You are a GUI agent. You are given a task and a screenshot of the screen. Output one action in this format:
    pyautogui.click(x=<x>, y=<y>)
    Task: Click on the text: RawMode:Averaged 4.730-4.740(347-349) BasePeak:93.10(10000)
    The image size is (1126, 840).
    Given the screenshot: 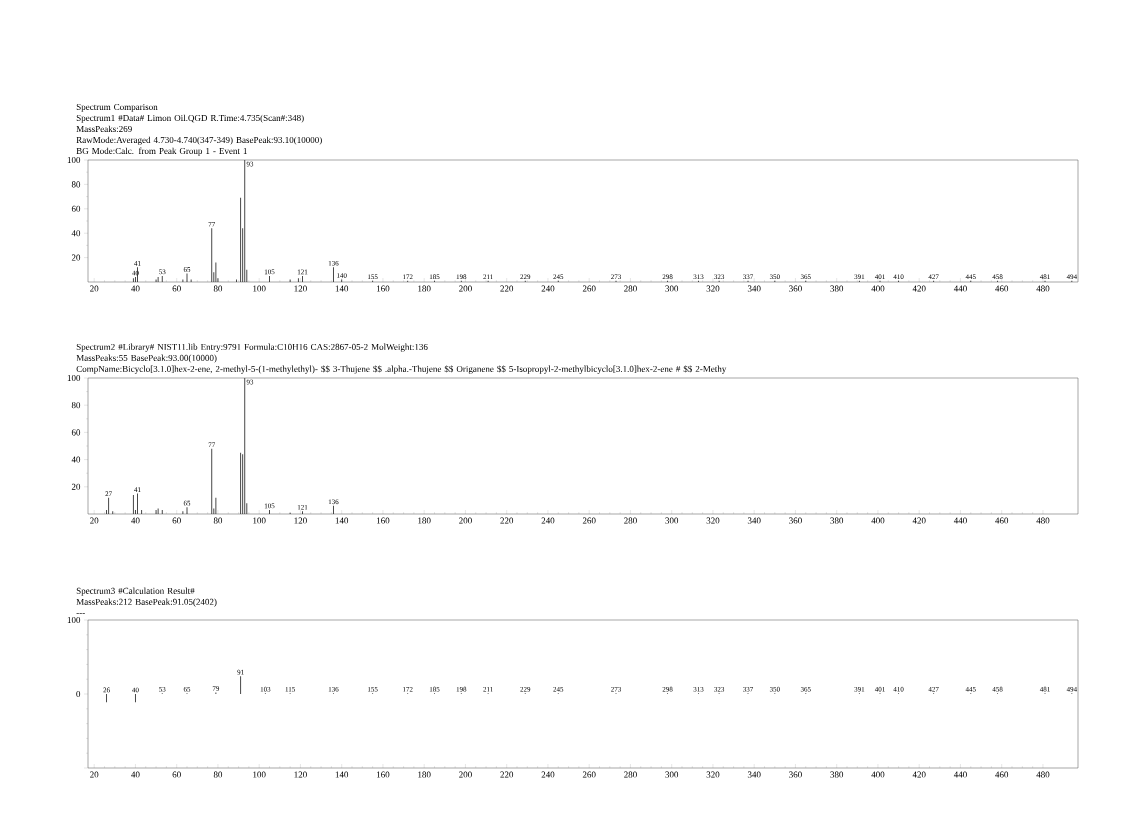 What is the action you would take?
    pyautogui.click(x=199, y=140)
    